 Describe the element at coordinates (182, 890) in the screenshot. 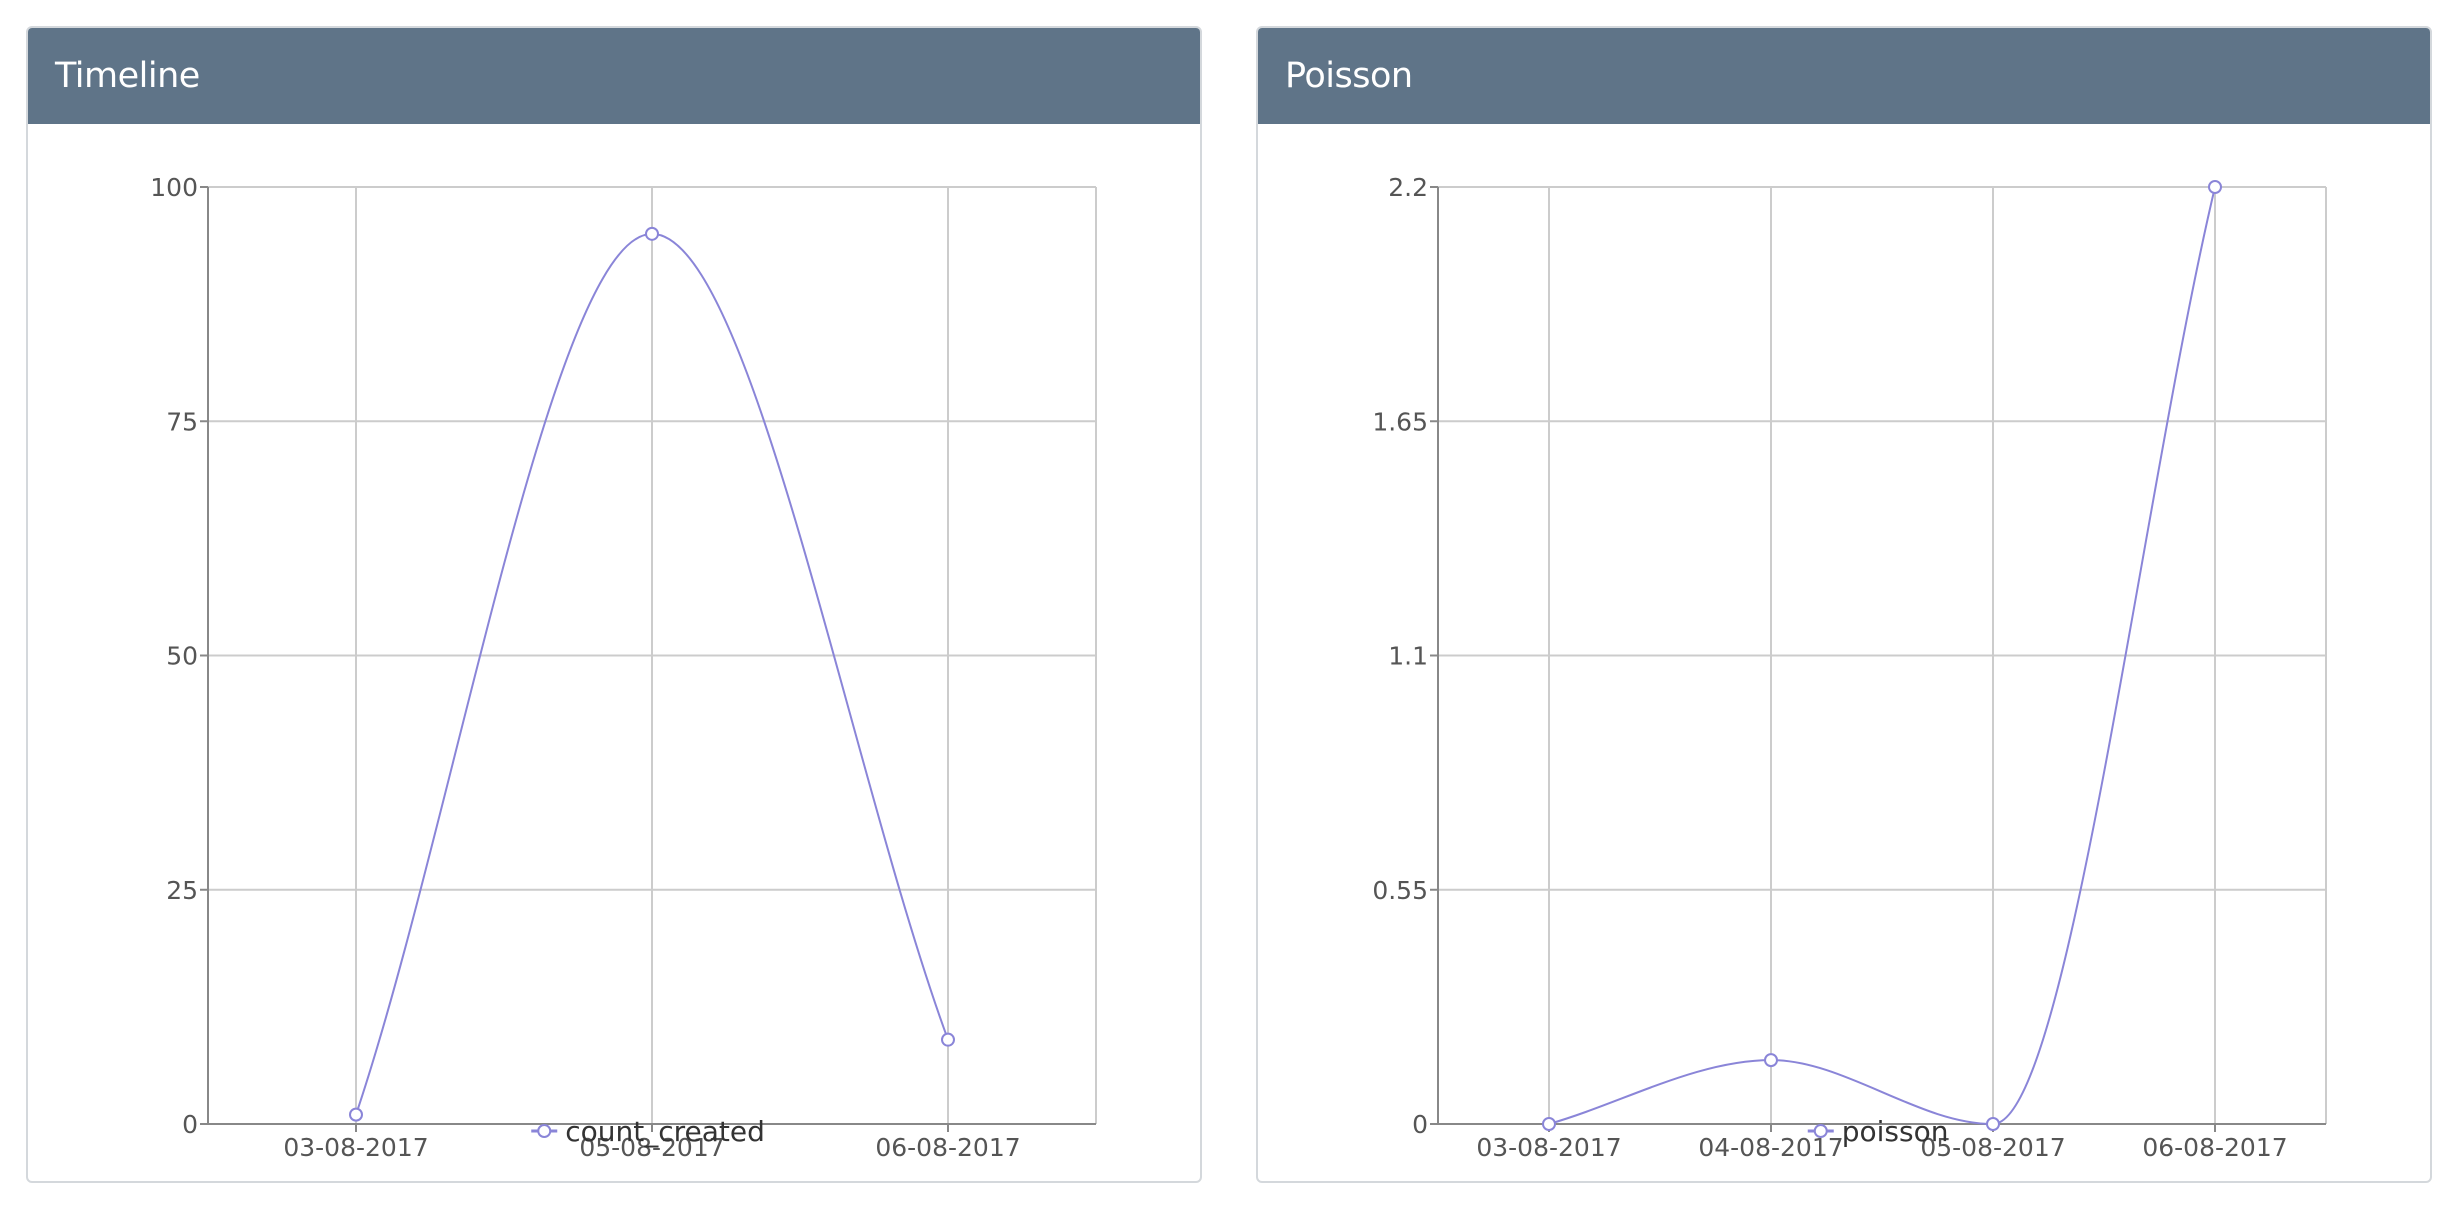

I see `y-tick-label: 25` at that location.